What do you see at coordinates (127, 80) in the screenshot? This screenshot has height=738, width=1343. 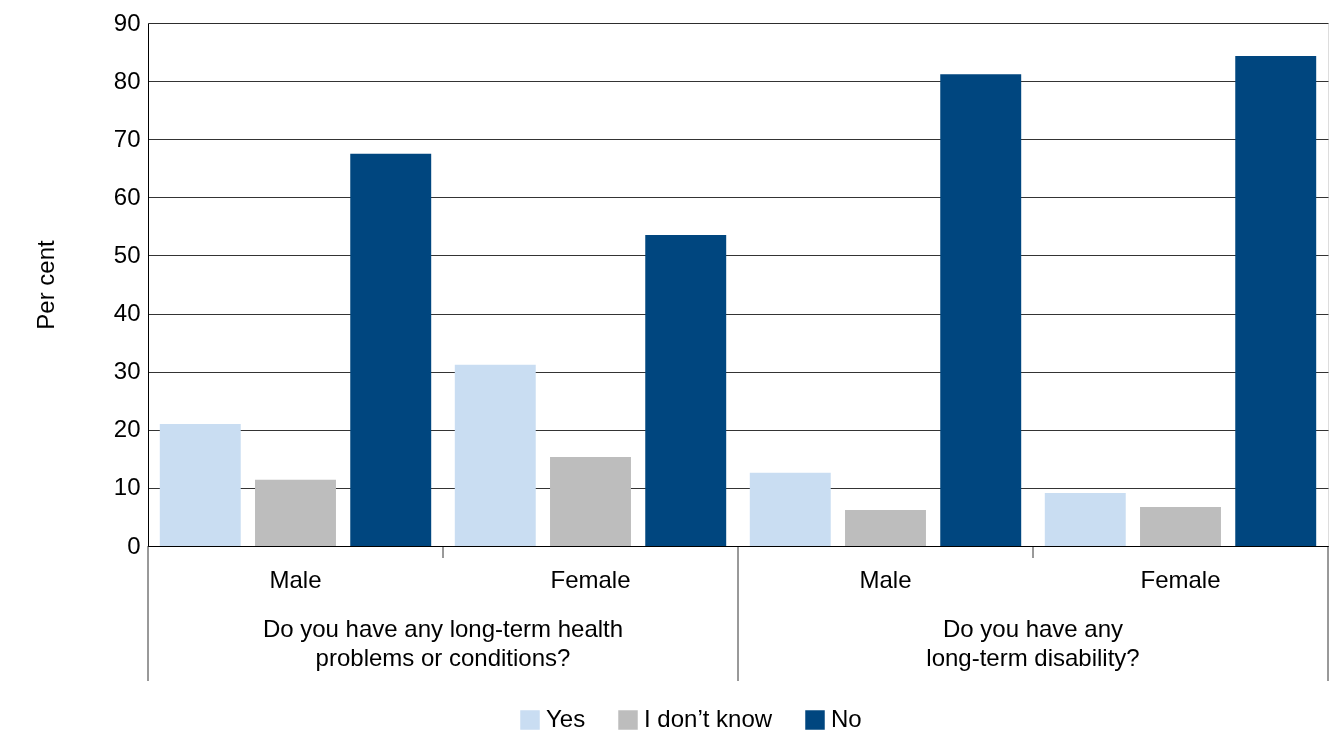 I see `y-tick-label: 80` at bounding box center [127, 80].